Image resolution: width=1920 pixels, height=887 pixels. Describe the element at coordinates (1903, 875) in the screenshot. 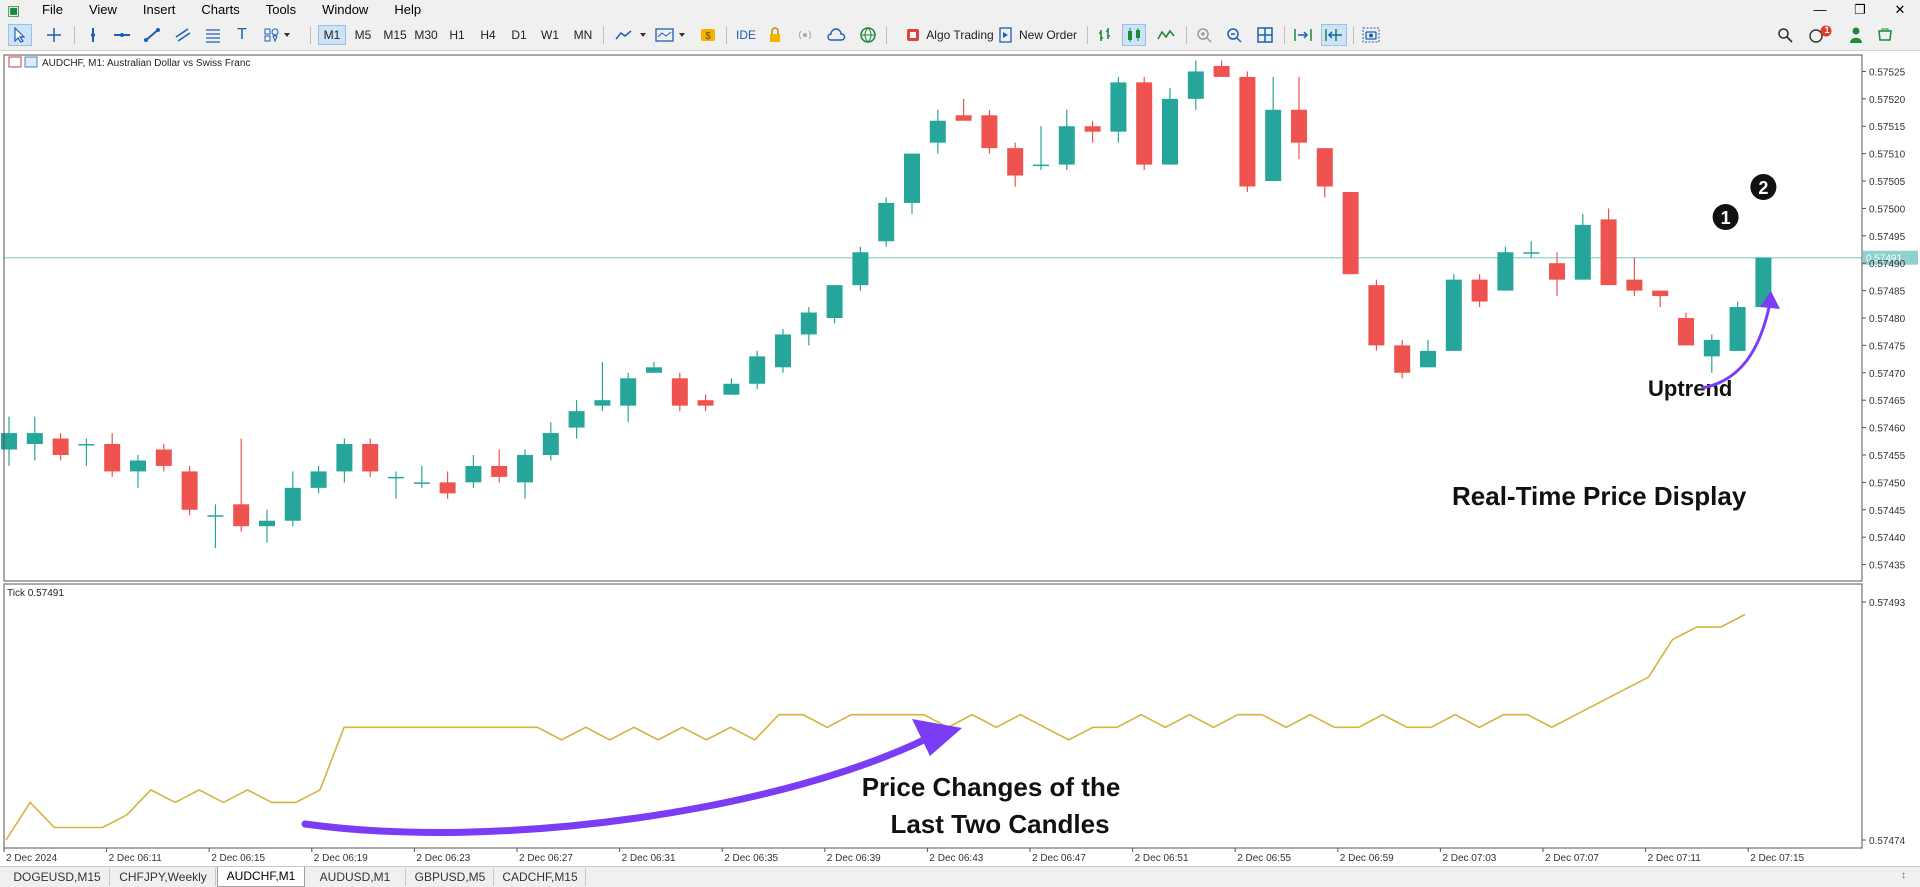

I see `tabs-scroll-icon: ↕` at that location.